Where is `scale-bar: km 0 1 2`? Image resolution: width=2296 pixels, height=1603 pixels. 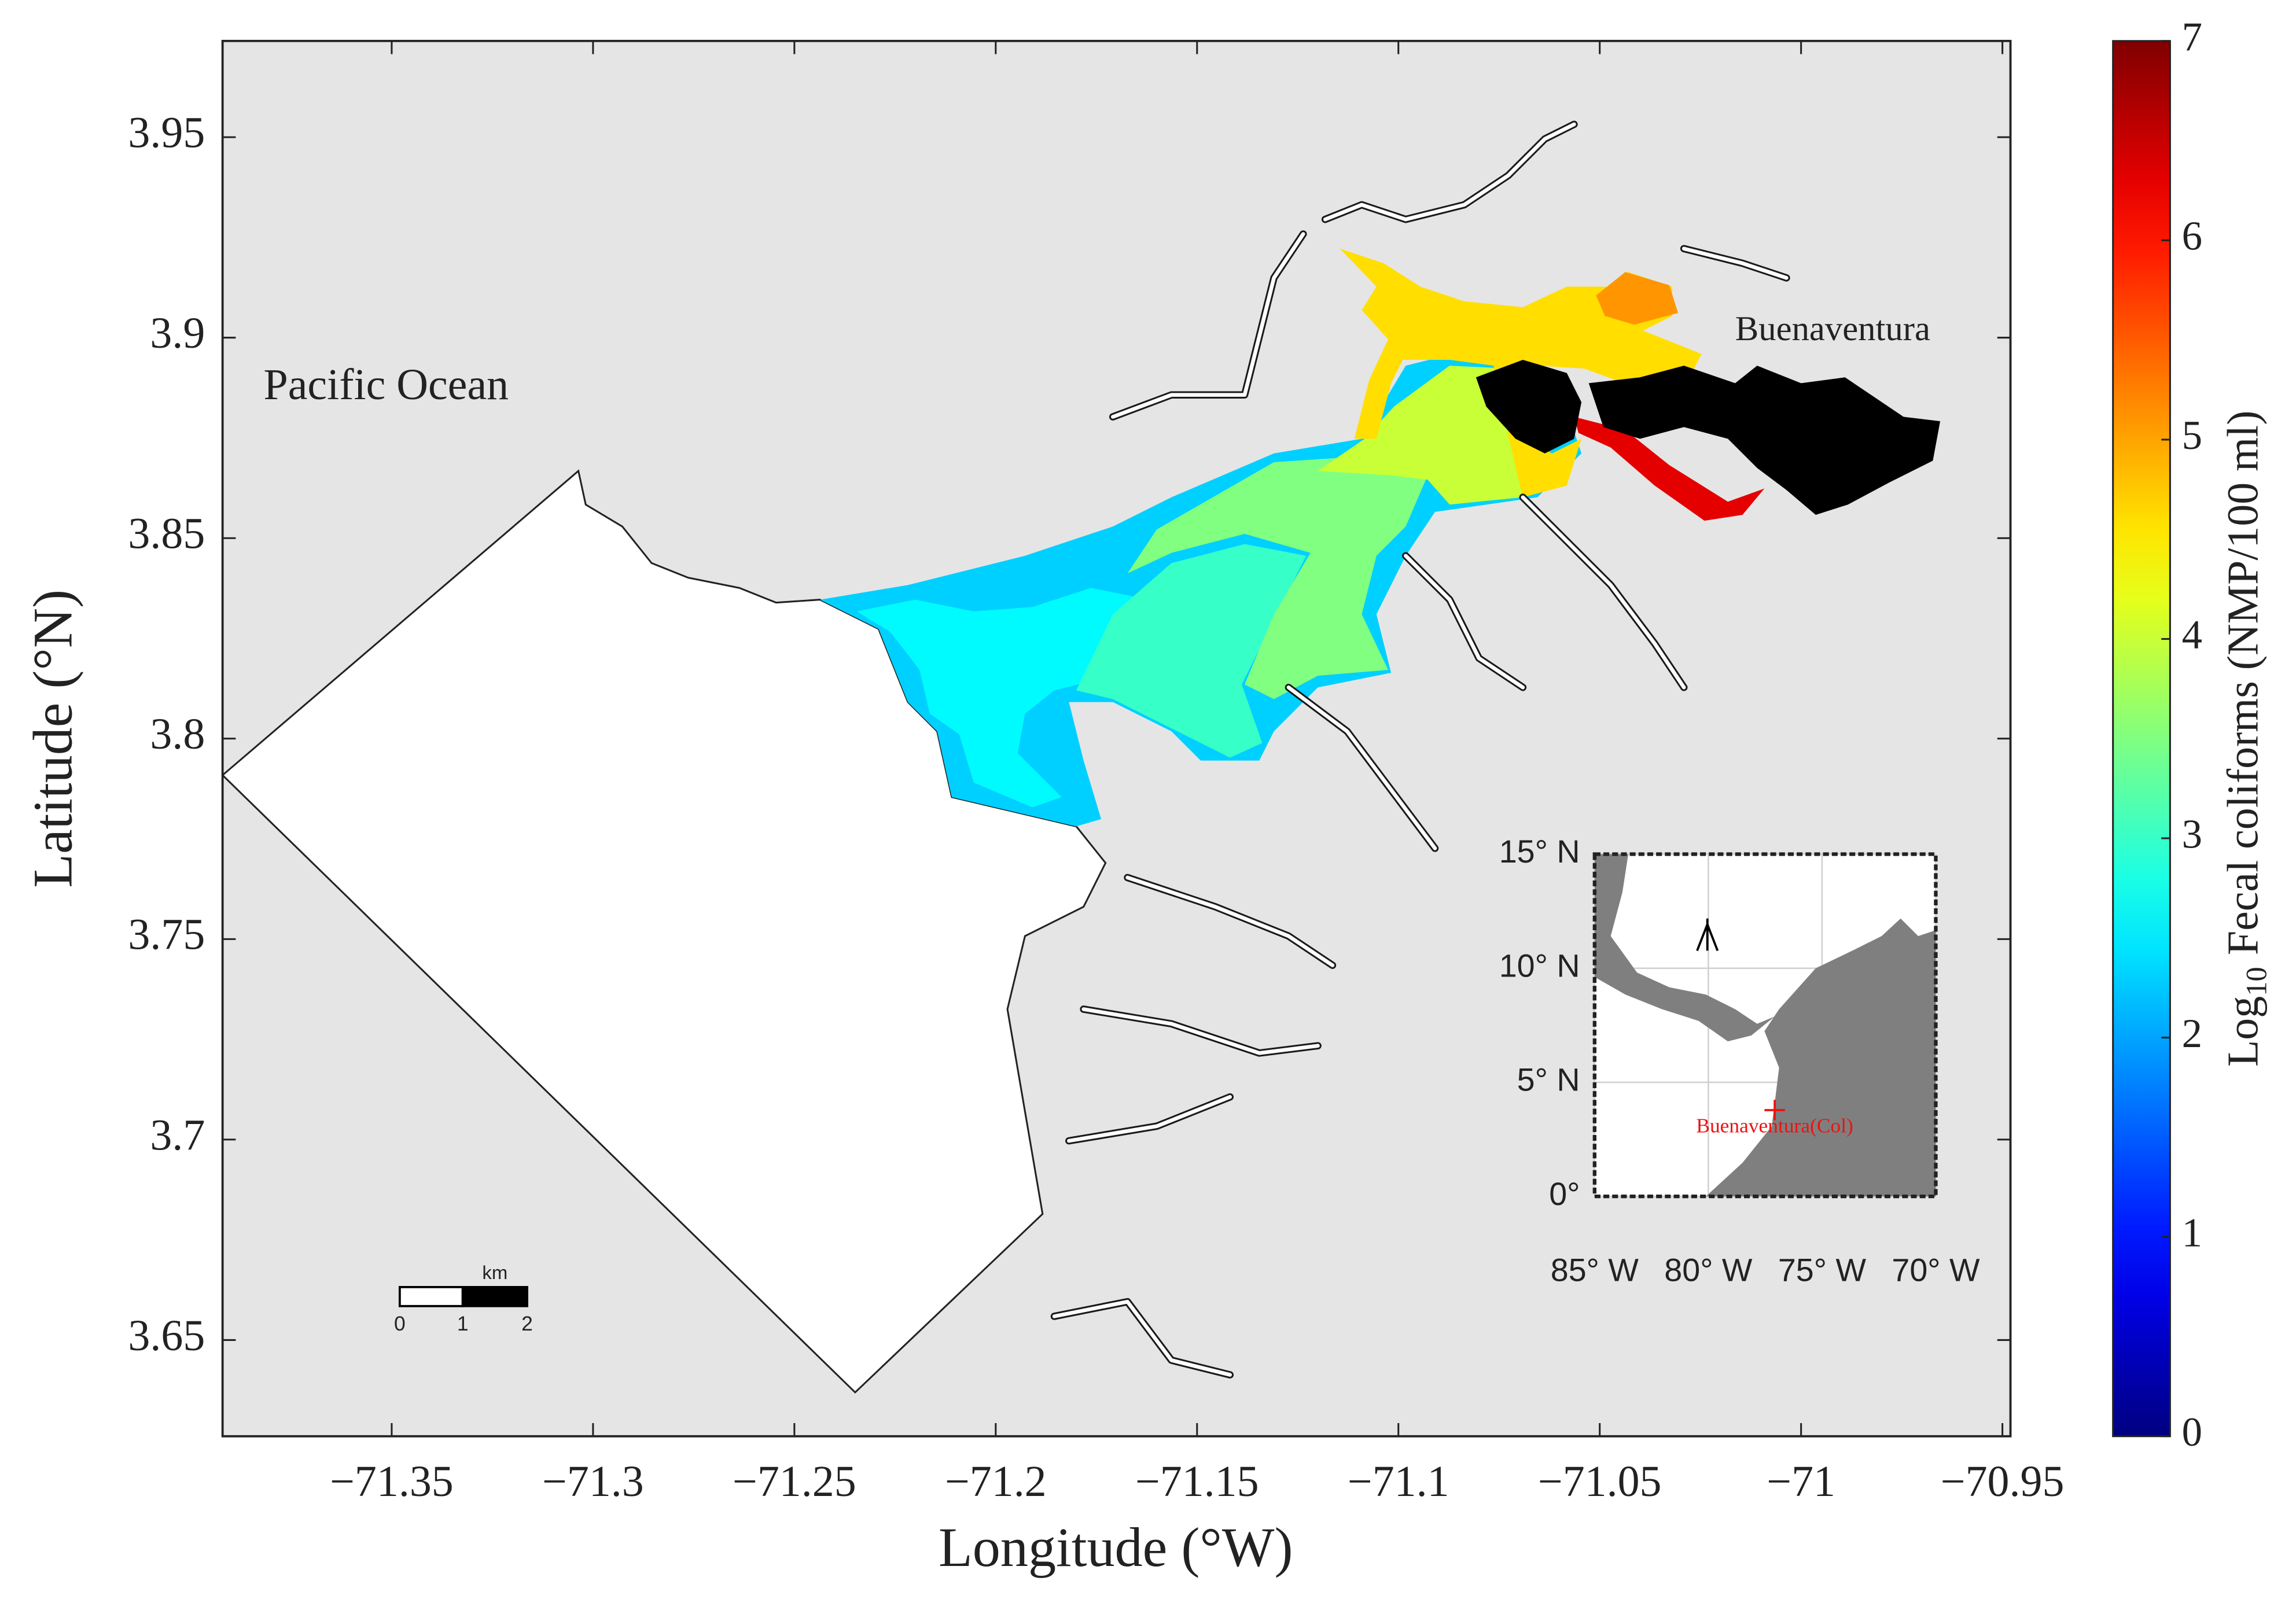 scale-bar: km 0 1 2 is located at coordinates (463, 1298).